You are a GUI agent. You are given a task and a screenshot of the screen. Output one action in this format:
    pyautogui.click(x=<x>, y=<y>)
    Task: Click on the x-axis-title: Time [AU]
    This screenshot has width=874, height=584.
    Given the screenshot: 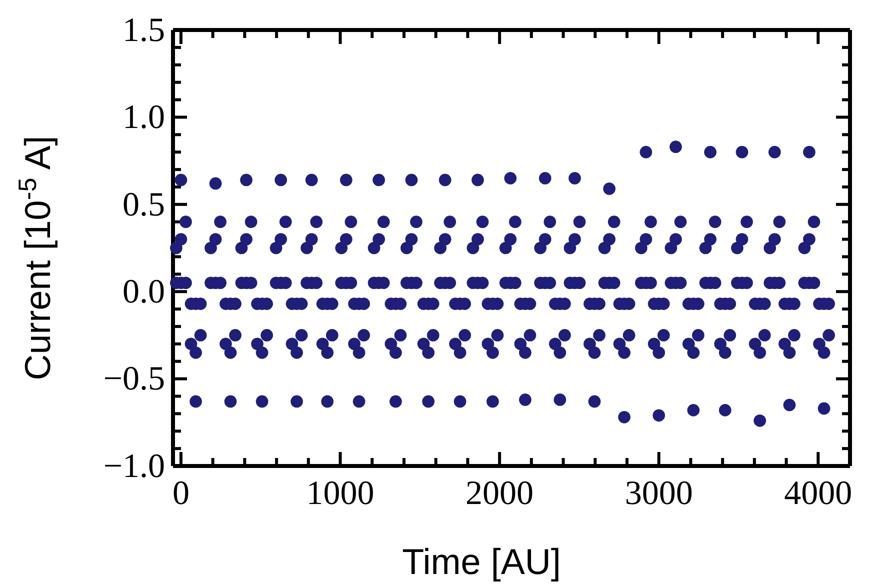 What is the action you would take?
    pyautogui.click(x=481, y=561)
    